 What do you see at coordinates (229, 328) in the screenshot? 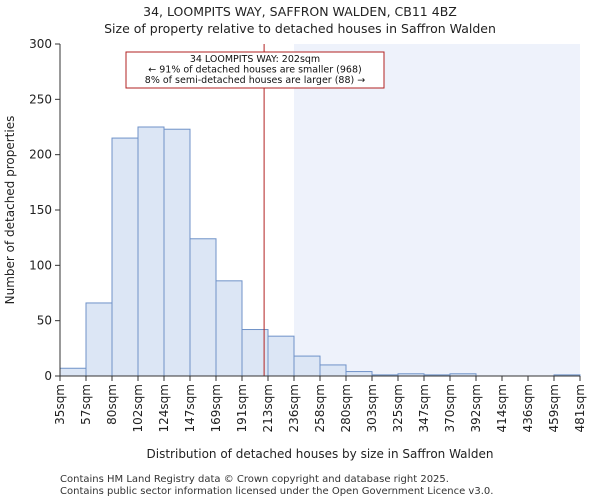
I see `bar-169sqm` at bounding box center [229, 328].